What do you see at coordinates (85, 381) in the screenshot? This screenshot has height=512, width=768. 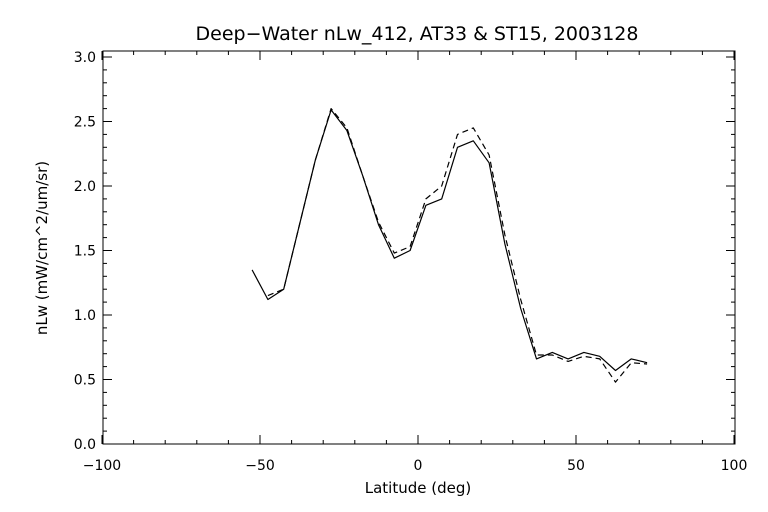 I see `y-tick-label: 0.5` at bounding box center [85, 381].